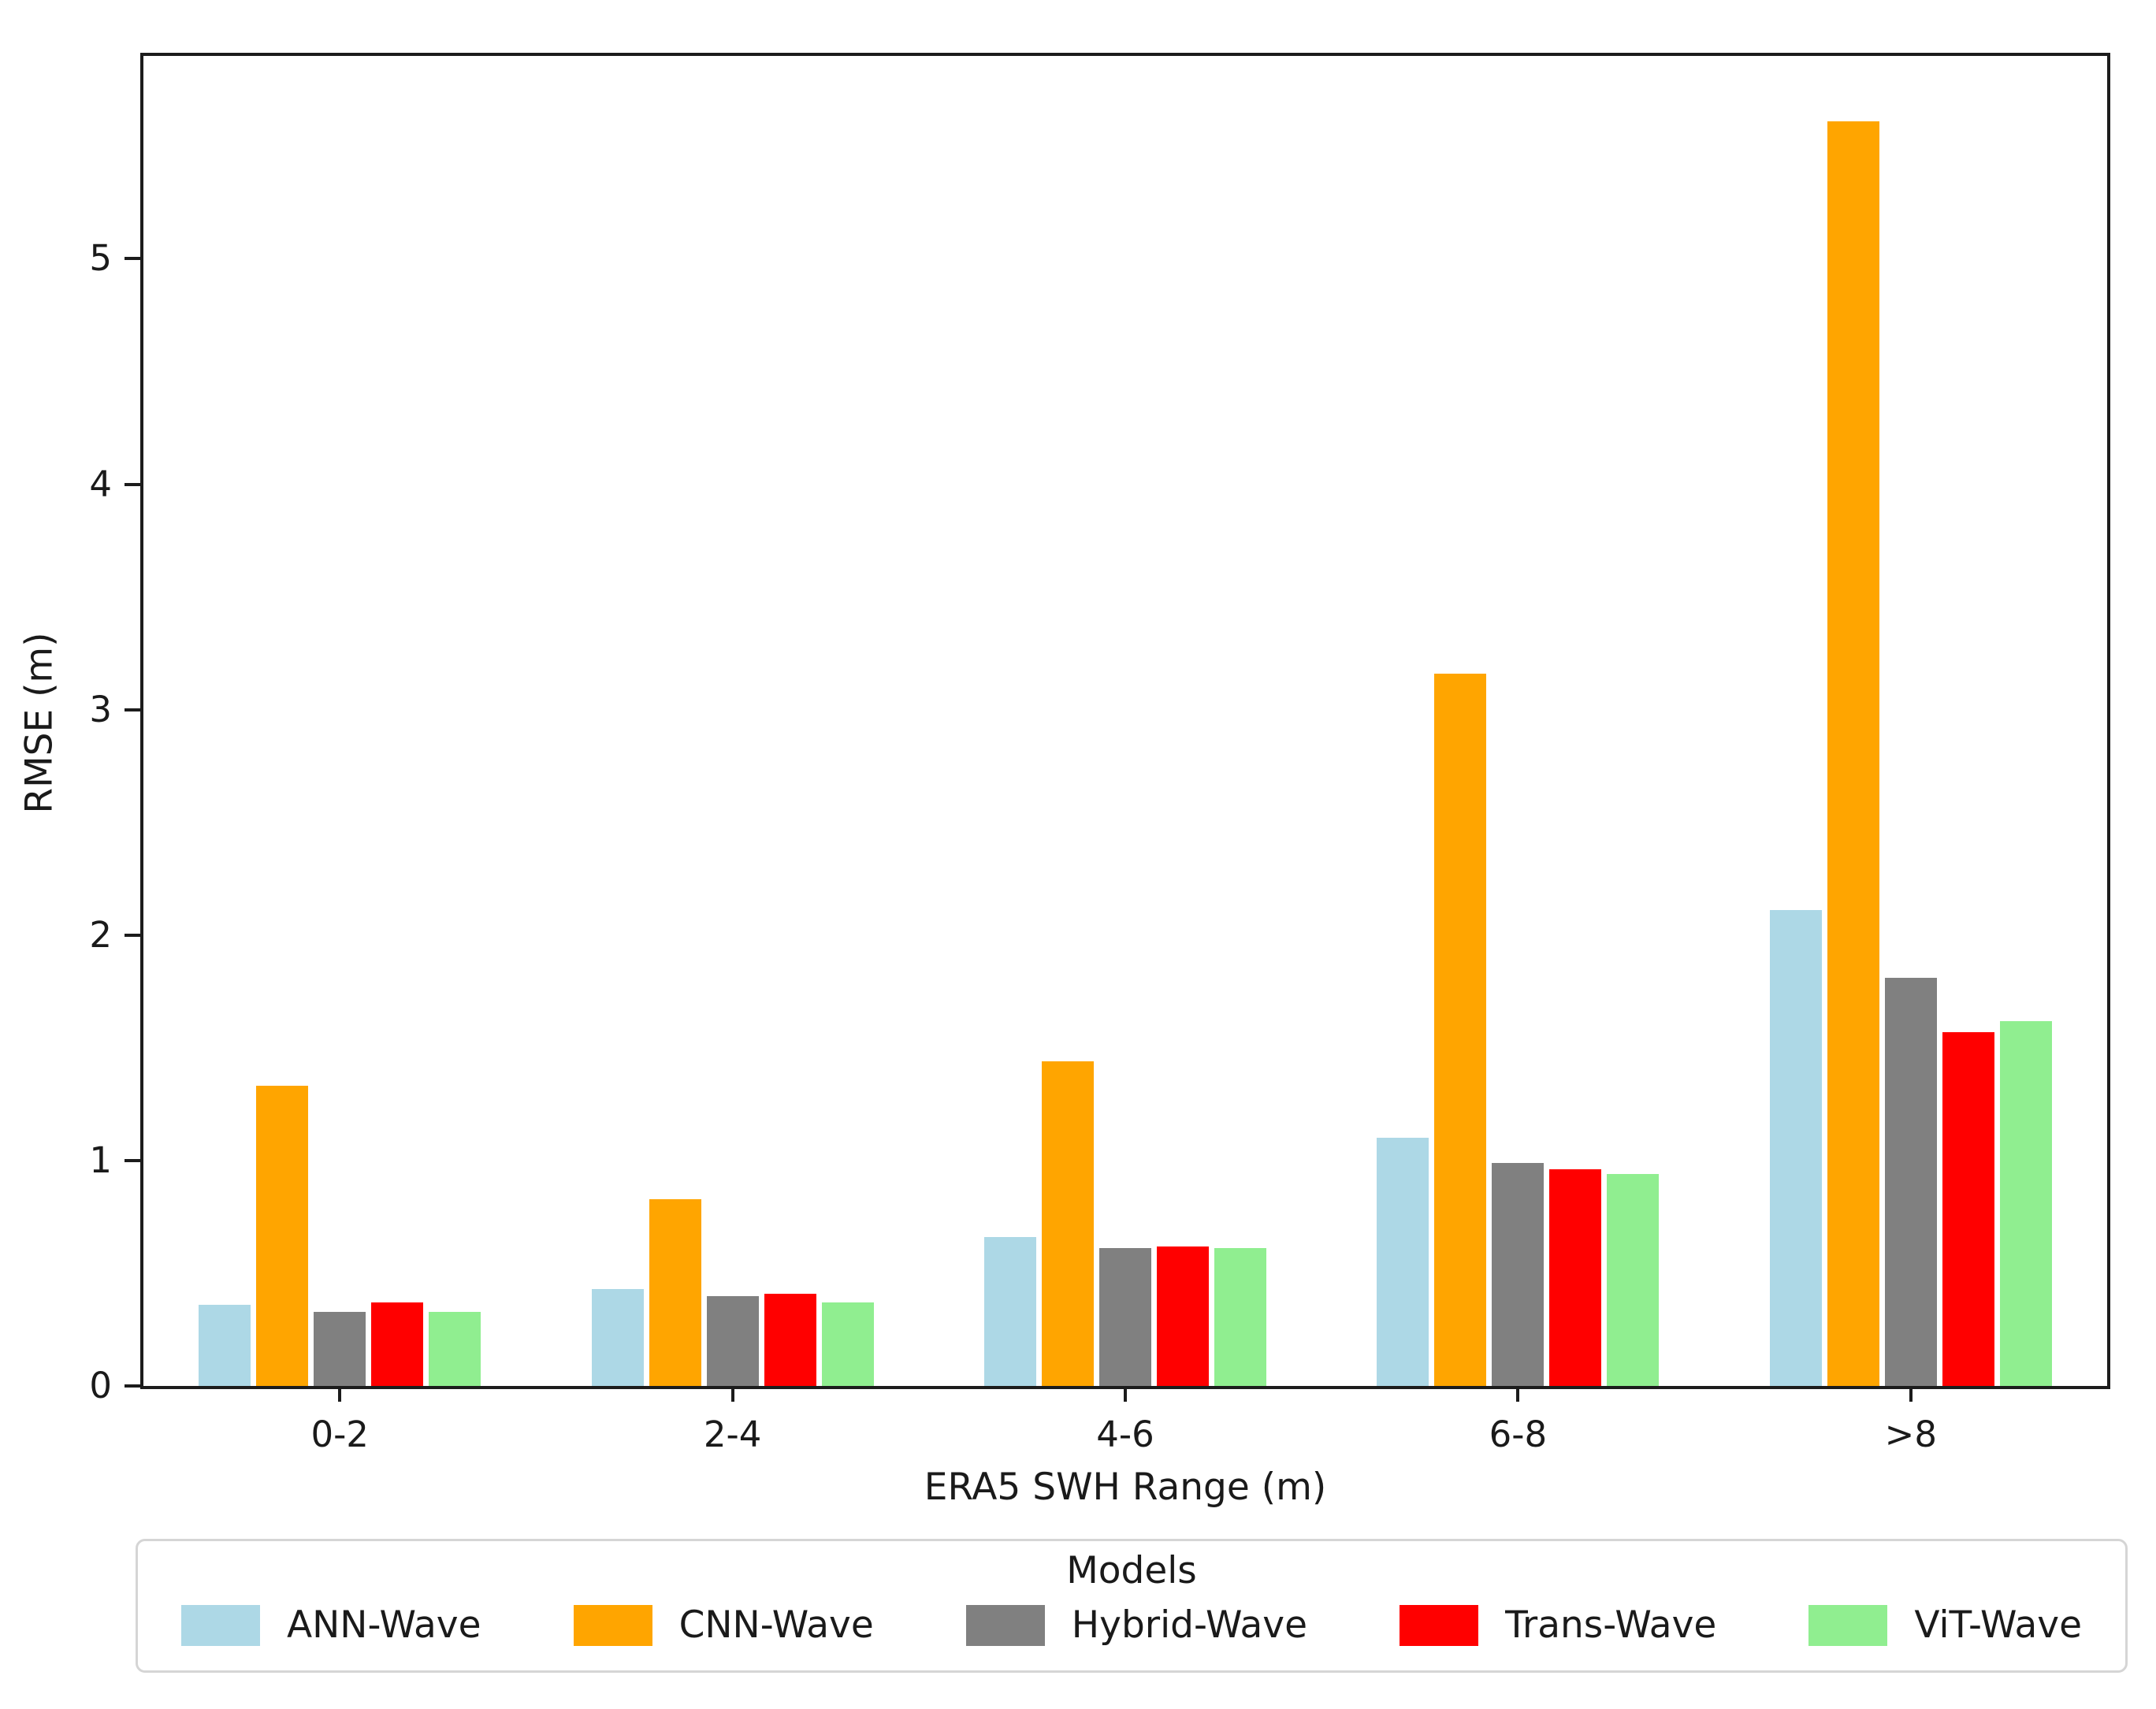 The height and width of the screenshot is (1709, 2156). I want to click on legend-swatch-ANN-Wave, so click(220, 1625).